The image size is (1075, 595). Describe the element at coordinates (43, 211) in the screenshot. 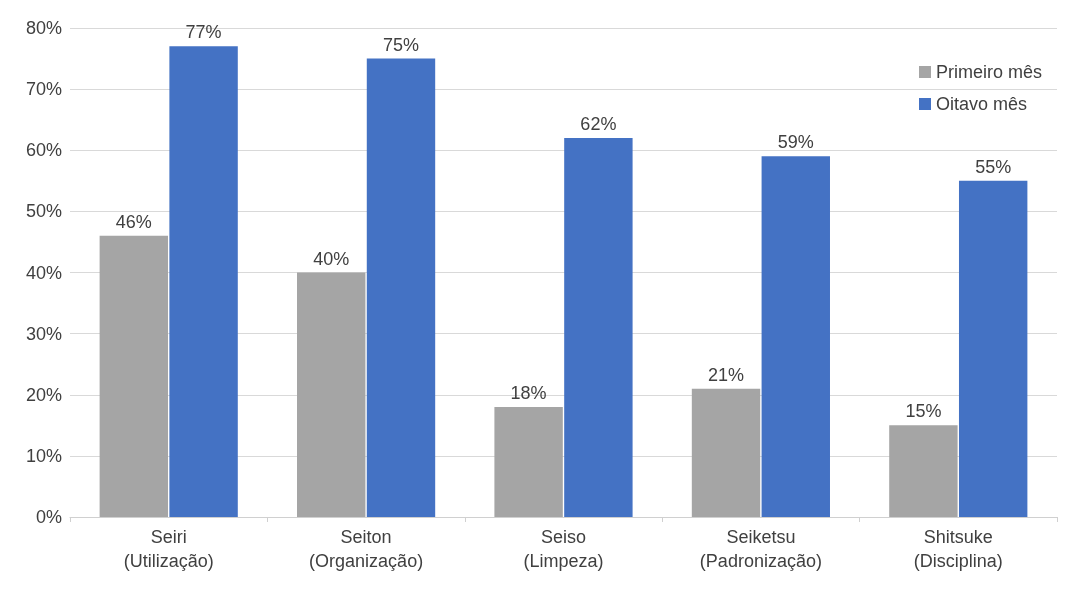

I see `y-tick-label: 50%` at that location.